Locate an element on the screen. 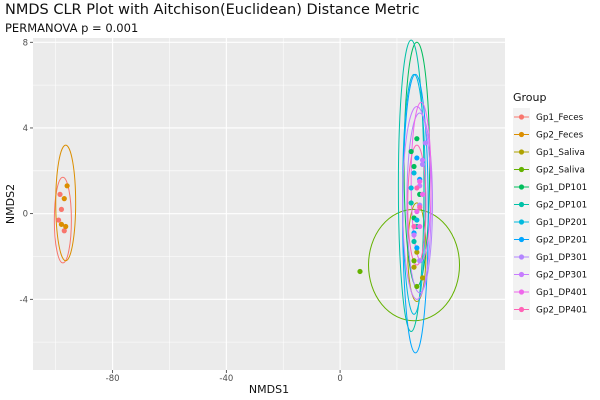 The height and width of the screenshot is (400, 600). y-tick-label: 4 is located at coordinates (25, 129).